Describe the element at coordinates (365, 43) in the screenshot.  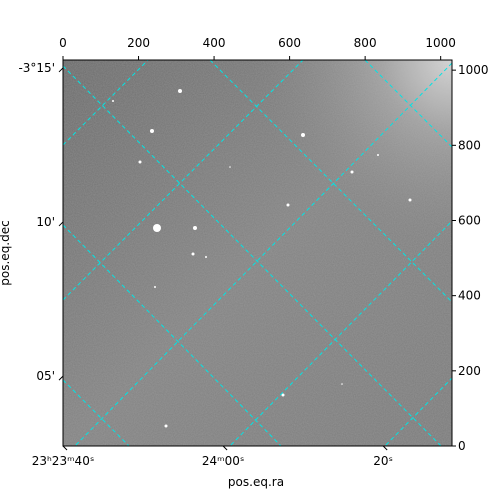
I see `x-tick-label: 800` at that location.